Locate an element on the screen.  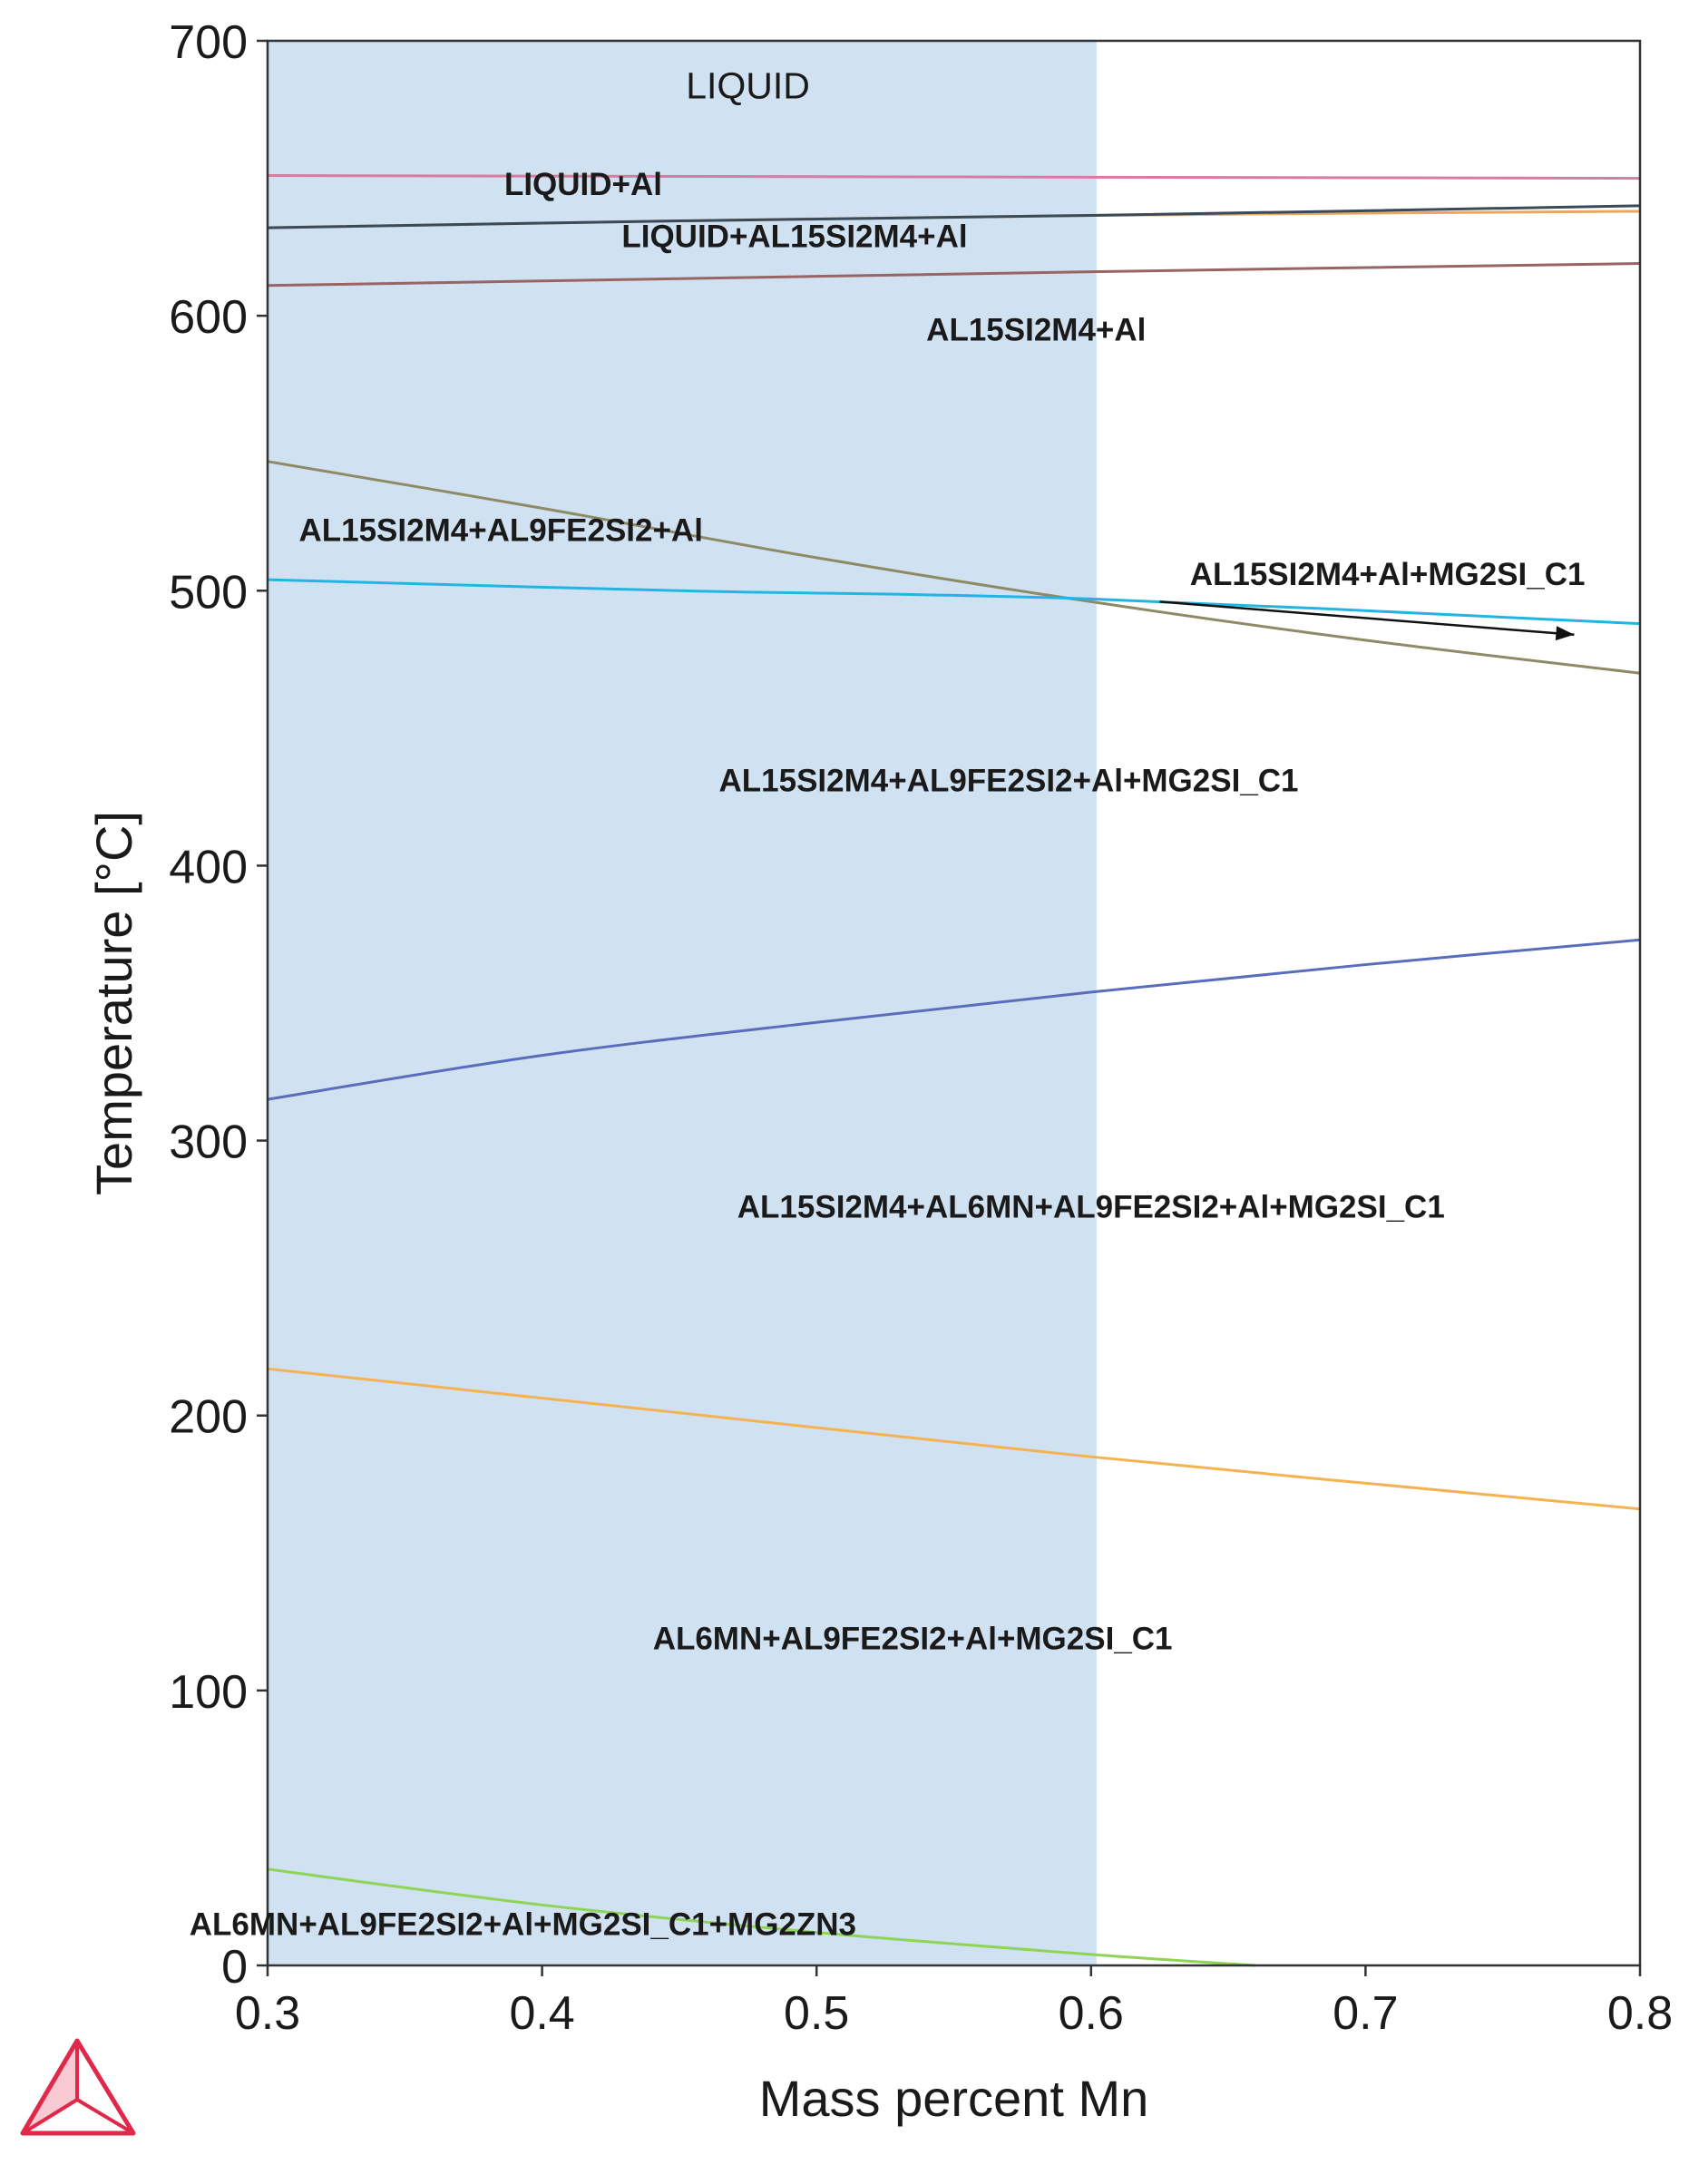
region-label: AL15SI2M4+Al+MG2SI_C1 is located at coordinates (1388, 574).